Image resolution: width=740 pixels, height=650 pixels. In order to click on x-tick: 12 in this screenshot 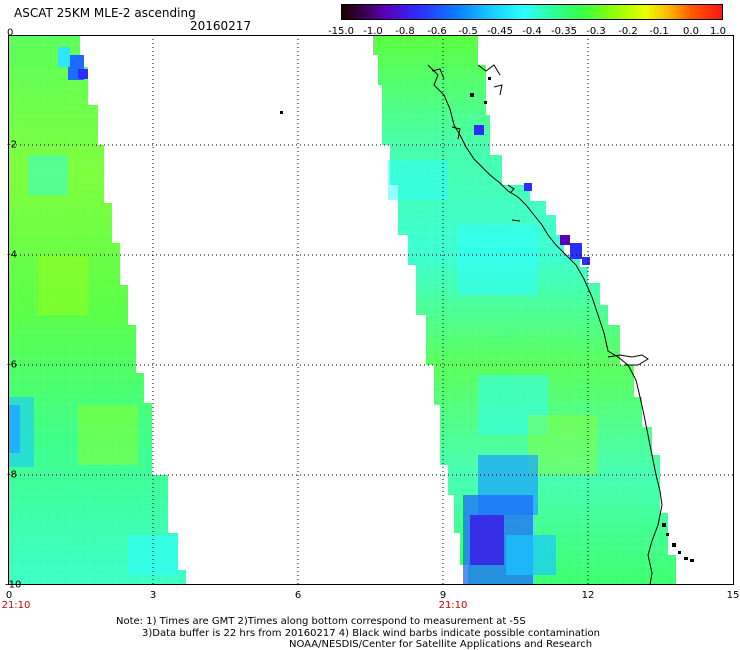, I will do `click(588, 595)`.